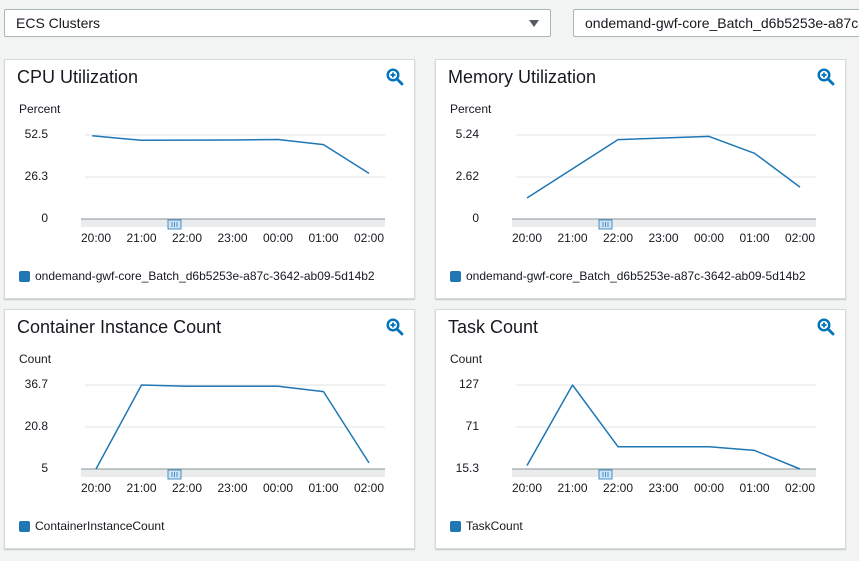 This screenshot has width=859, height=561. Describe the element at coordinates (232, 427) in the screenshot. I see `series-line-containerinstancecount` at that location.